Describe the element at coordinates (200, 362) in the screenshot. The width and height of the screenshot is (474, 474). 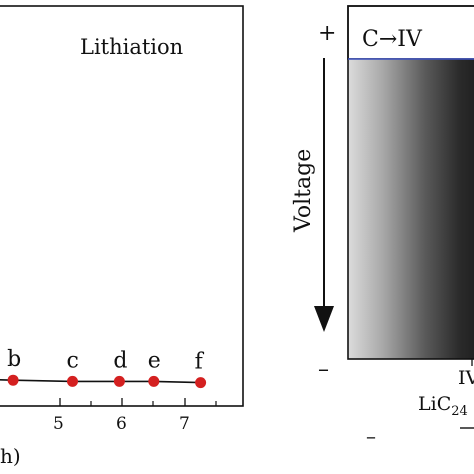
I see `point-label-f: f` at that location.